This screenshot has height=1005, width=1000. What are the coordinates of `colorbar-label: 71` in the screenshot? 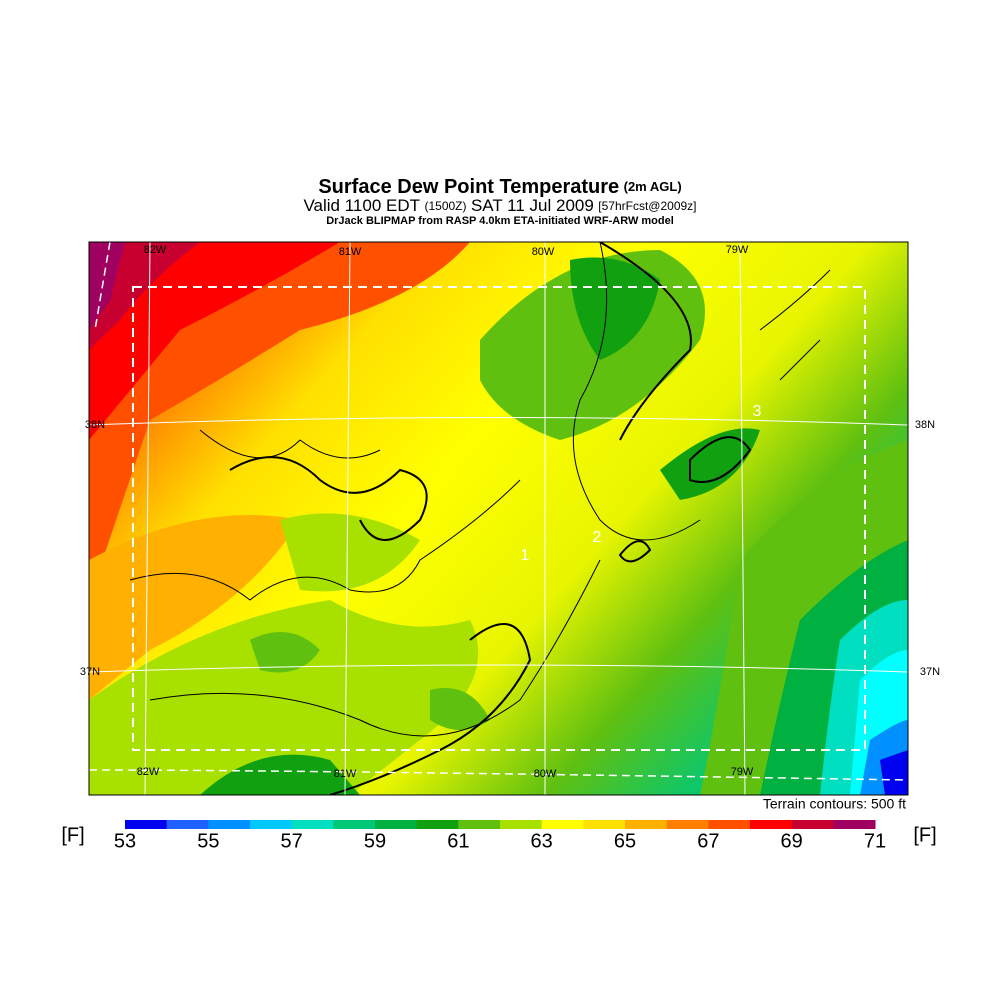 It's located at (875, 841).